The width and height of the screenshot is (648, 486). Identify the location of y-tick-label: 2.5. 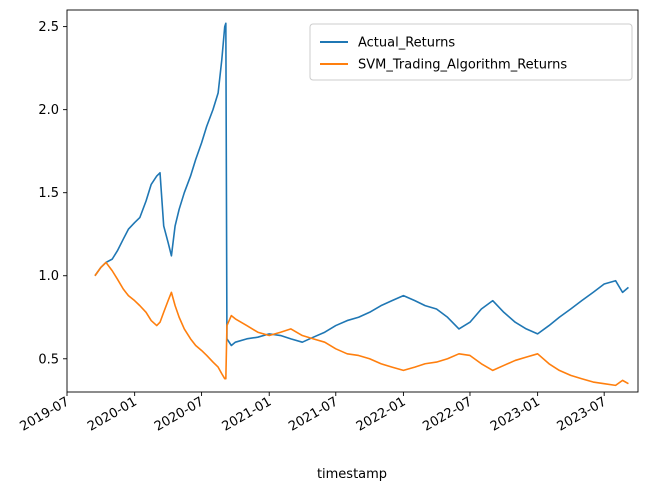
(48, 27).